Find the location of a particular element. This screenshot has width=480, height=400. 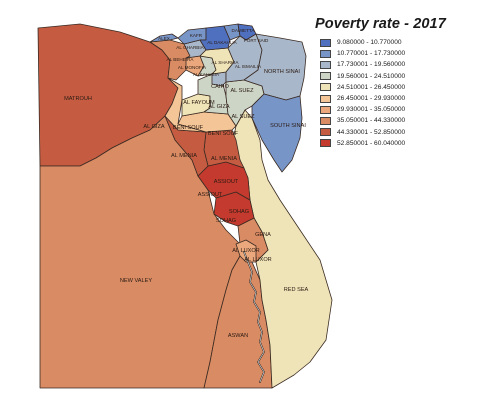

label-al-gharbia: AL GHARBIA is located at coordinates (190, 47).